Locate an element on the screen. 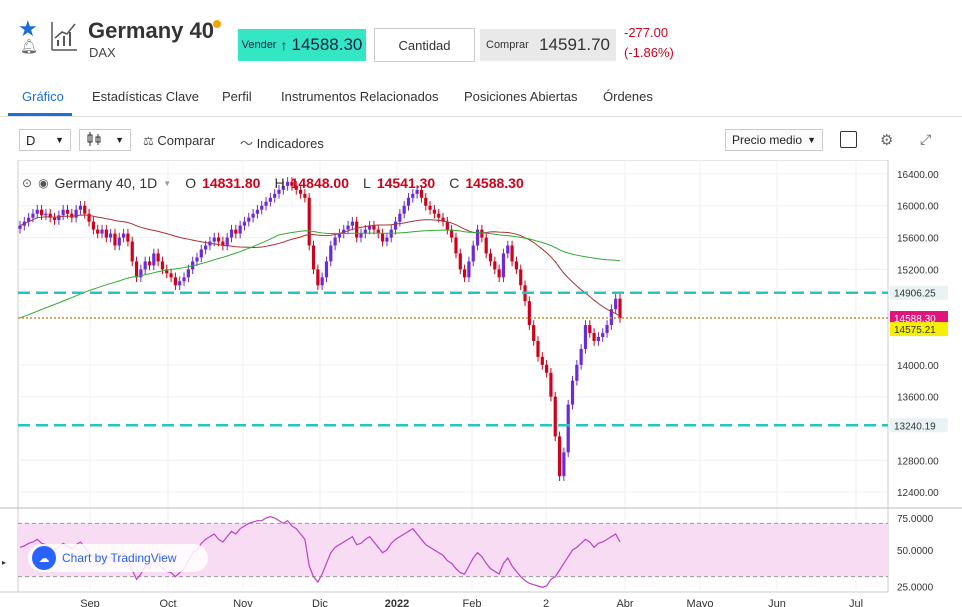 This screenshot has width=962, height=607. star-icon: ★ is located at coordinates (28, 28).